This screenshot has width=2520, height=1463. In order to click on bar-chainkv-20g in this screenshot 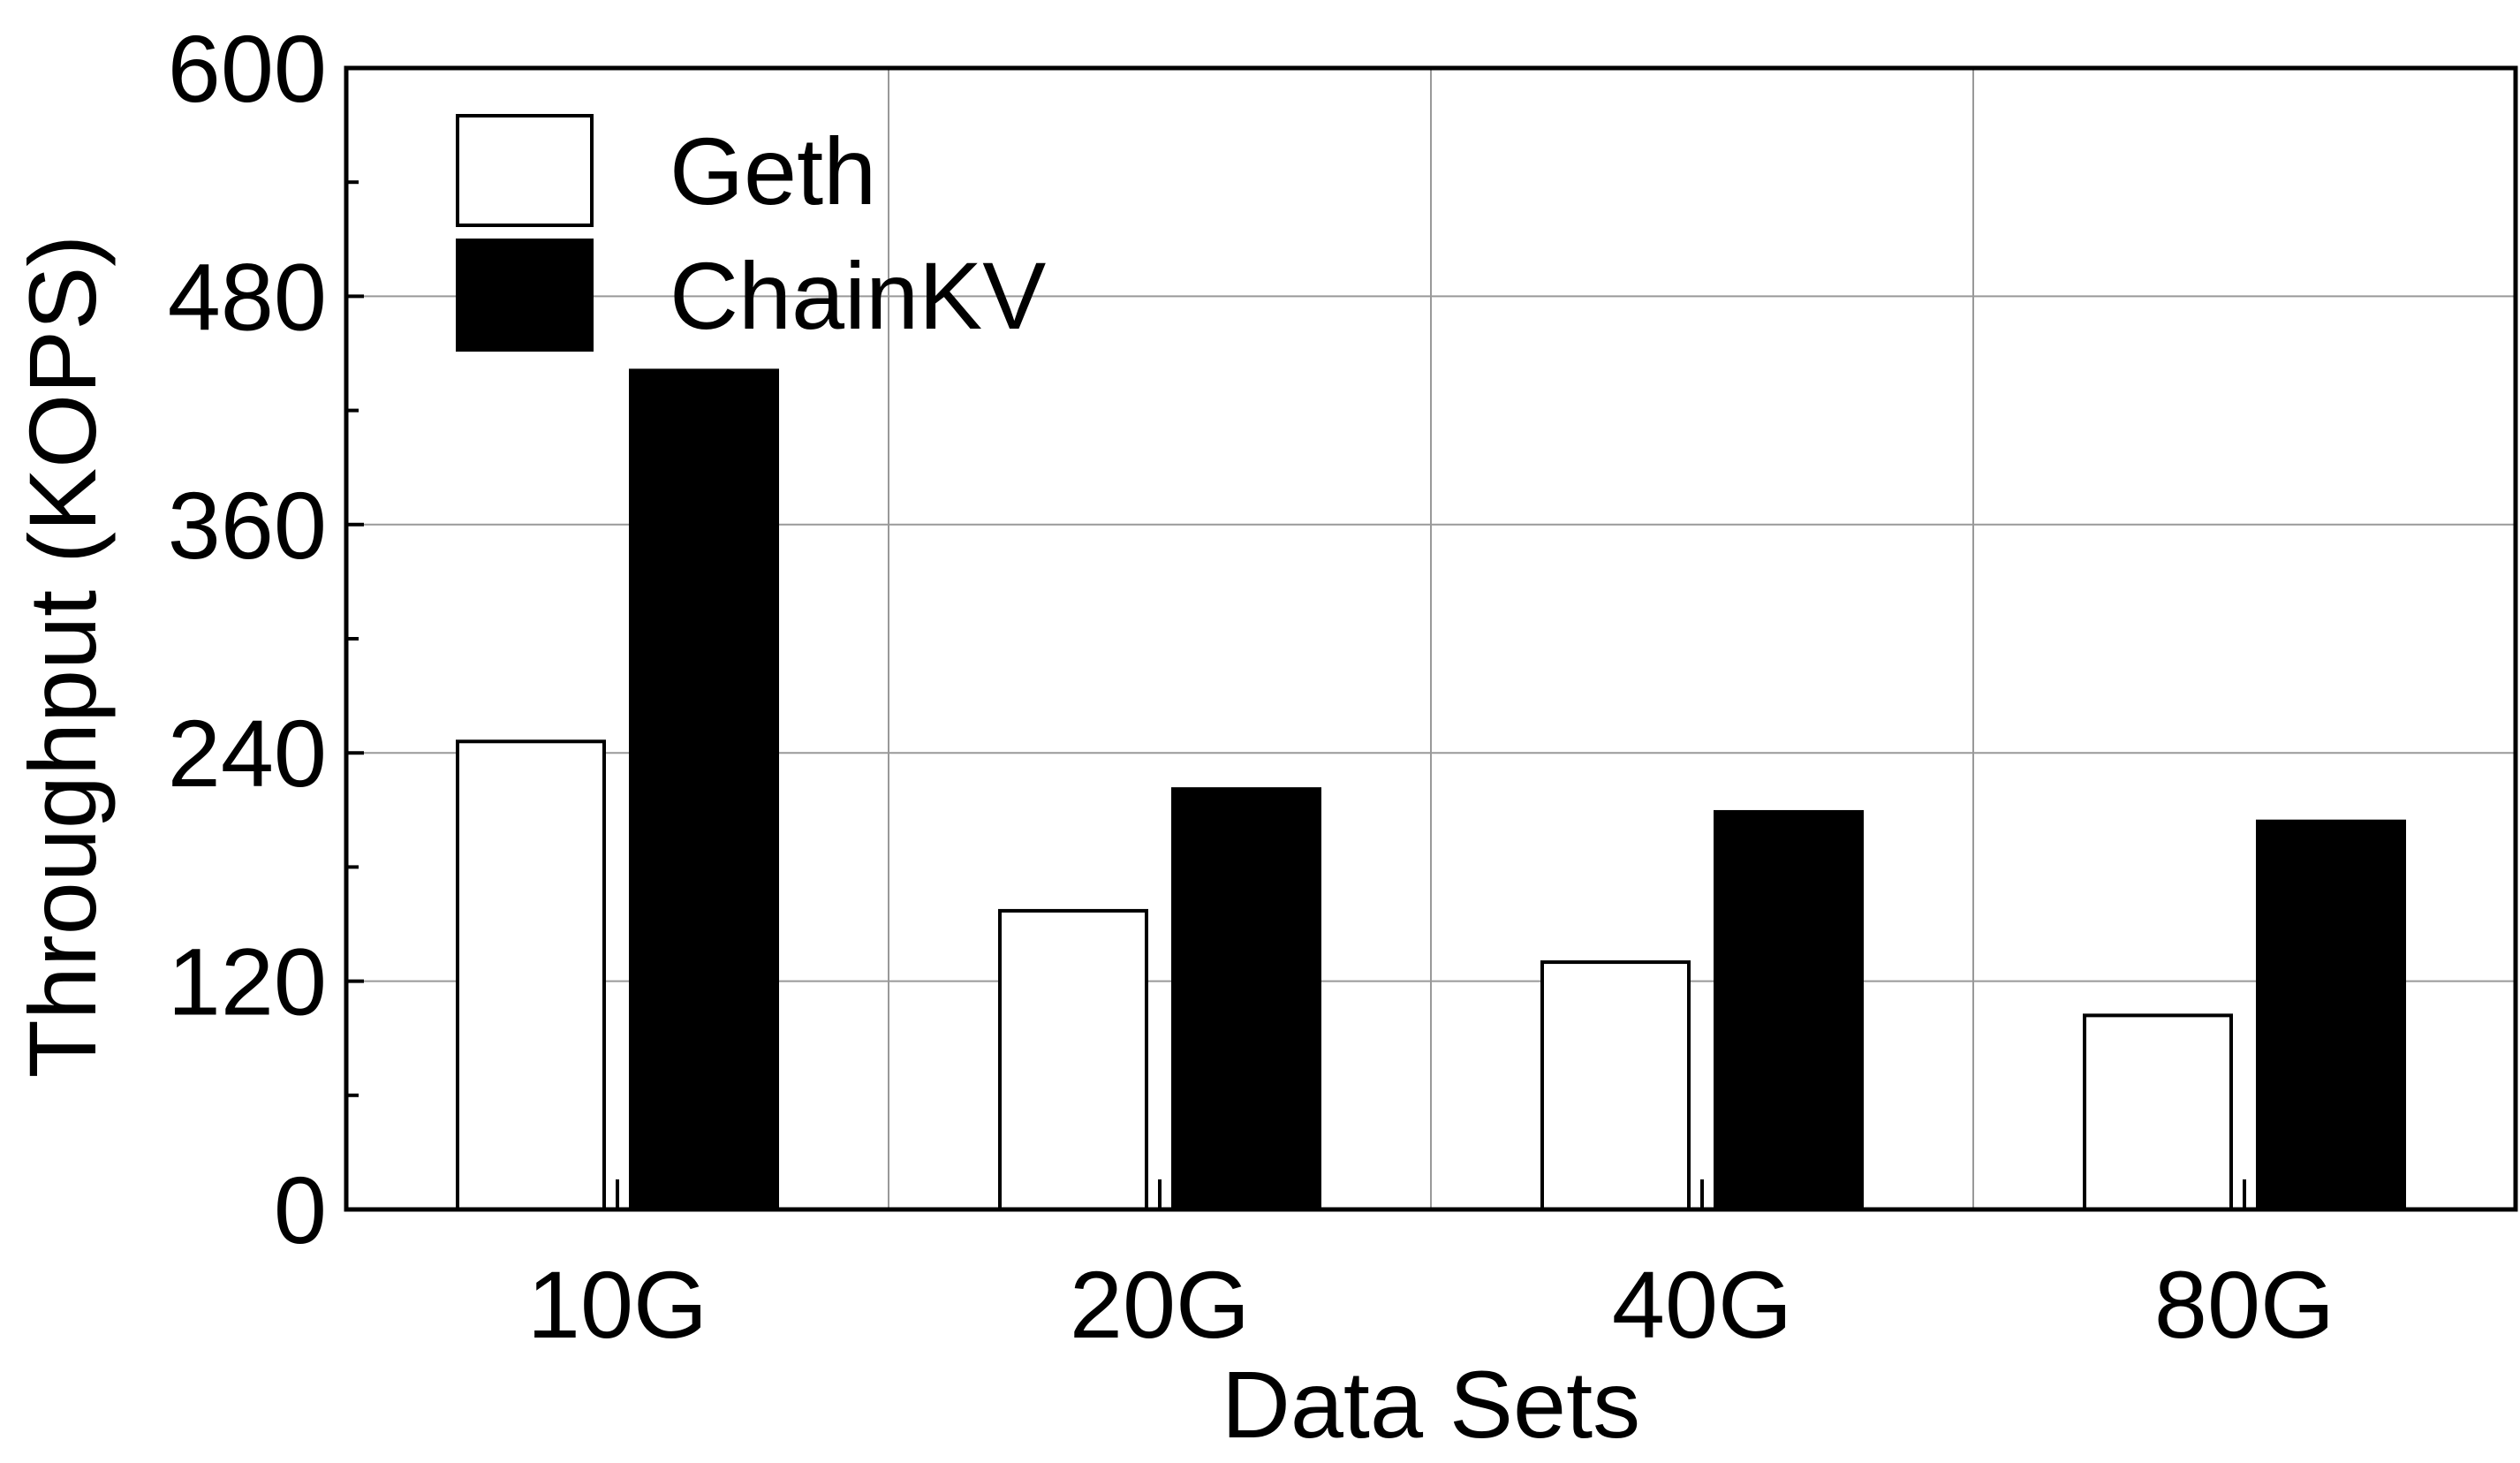, I will do `click(1246, 999)`.